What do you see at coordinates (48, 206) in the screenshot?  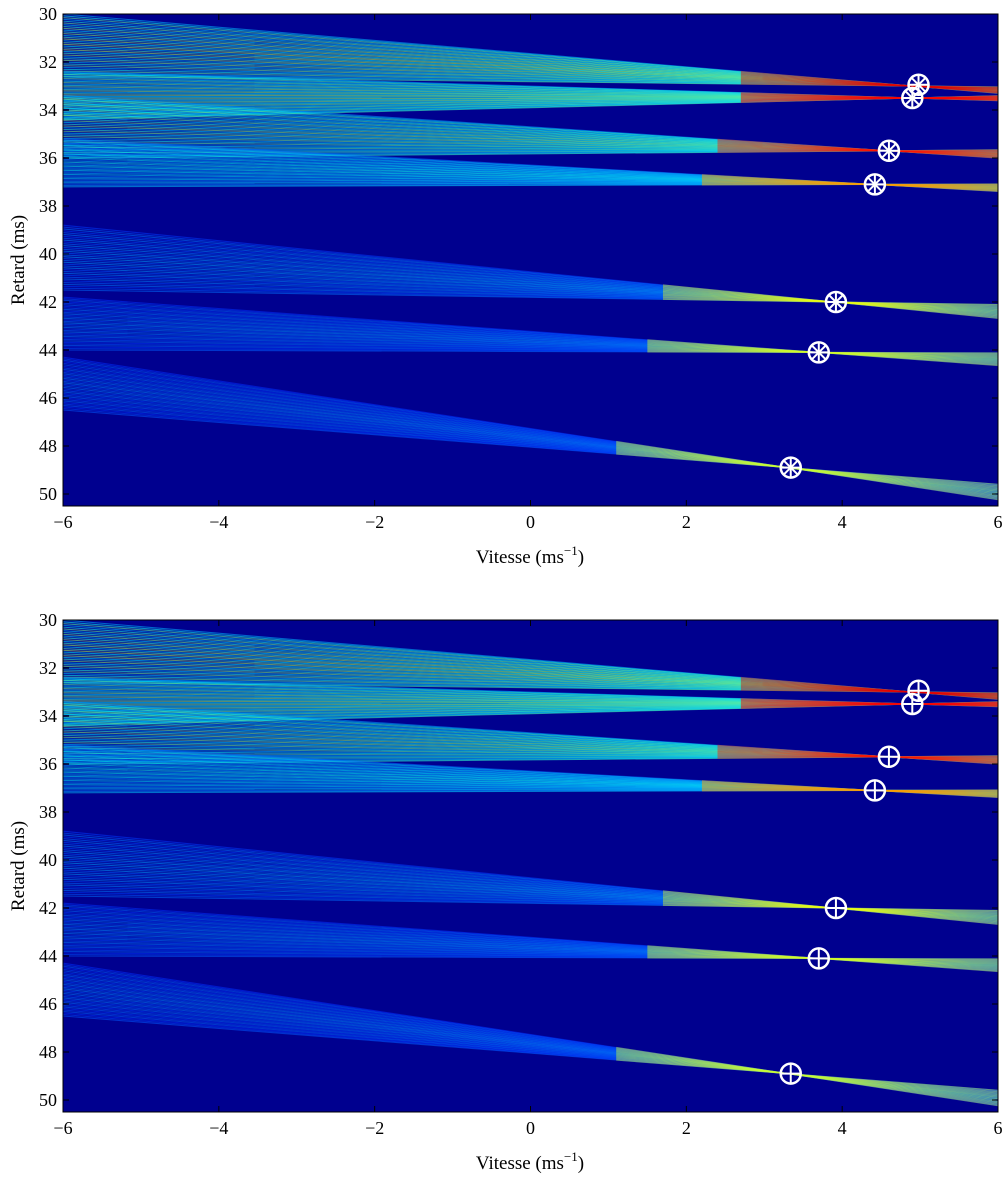 I see `y-tick-label: 38` at bounding box center [48, 206].